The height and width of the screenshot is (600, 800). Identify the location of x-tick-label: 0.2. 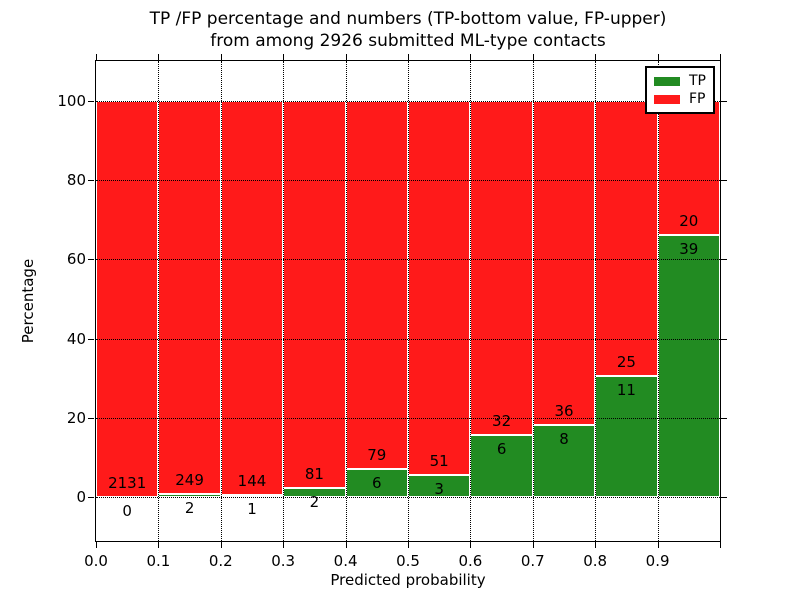
(220, 561).